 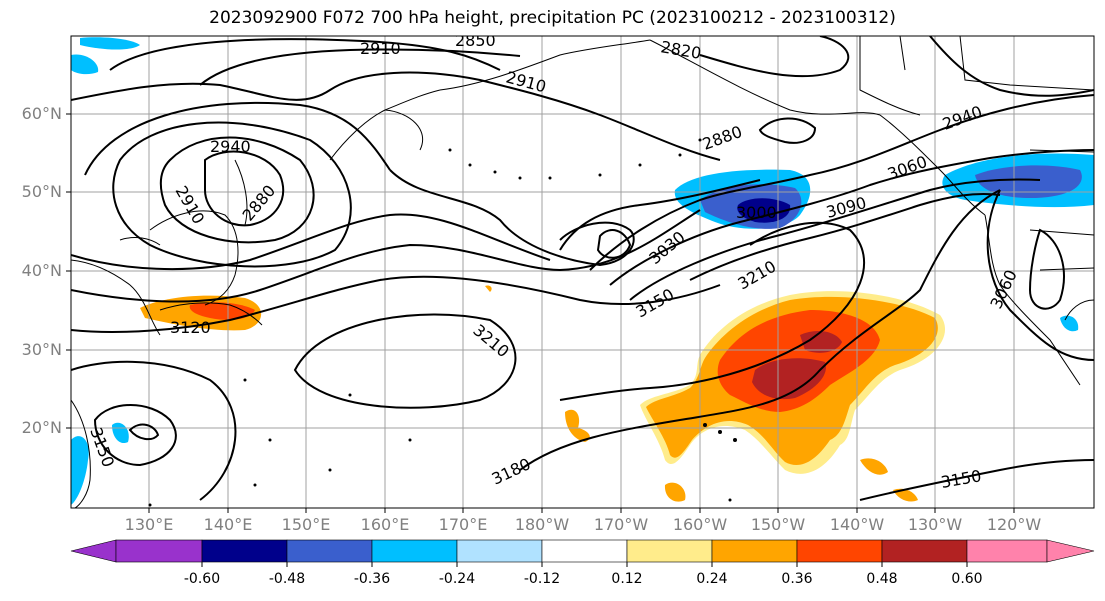 I want to click on lon-label: 180°W, so click(x=542, y=524).